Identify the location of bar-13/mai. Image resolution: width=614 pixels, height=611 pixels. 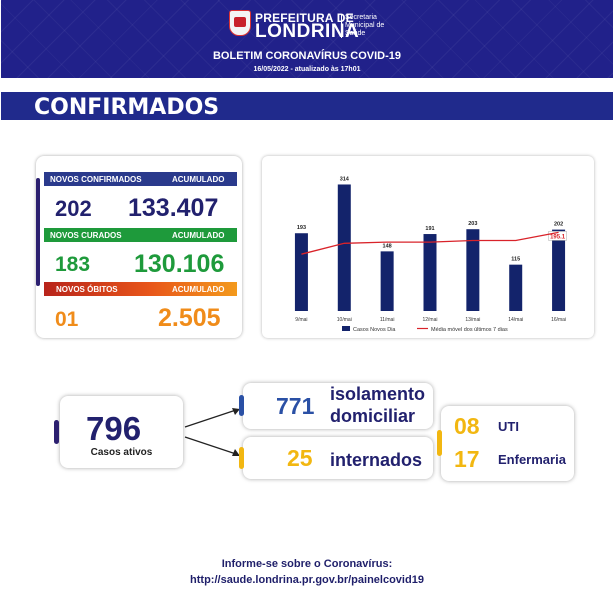
(473, 270).